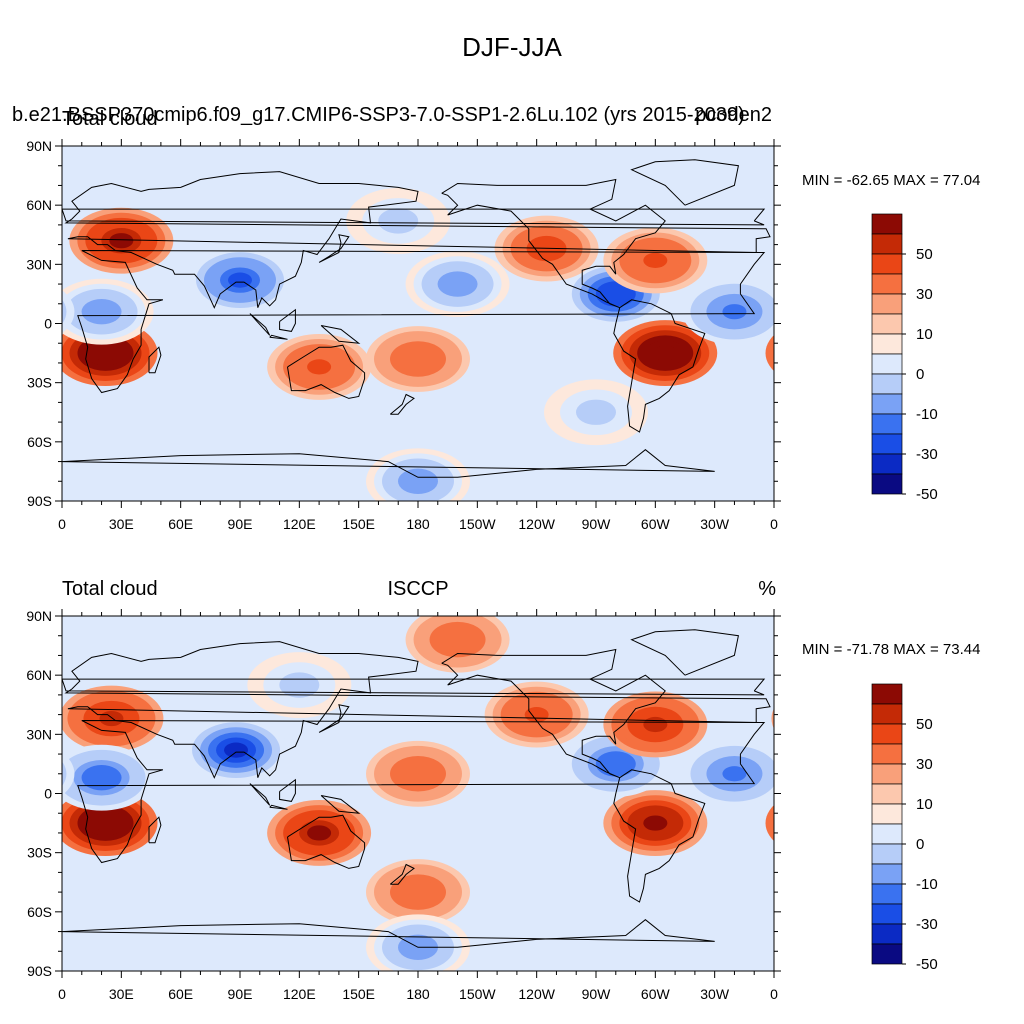 The image size is (1024, 1024). Describe the element at coordinates (891, 649) in the screenshot. I see `panel2-min-max: MIN = -71.78 MAX = 73.44` at that location.